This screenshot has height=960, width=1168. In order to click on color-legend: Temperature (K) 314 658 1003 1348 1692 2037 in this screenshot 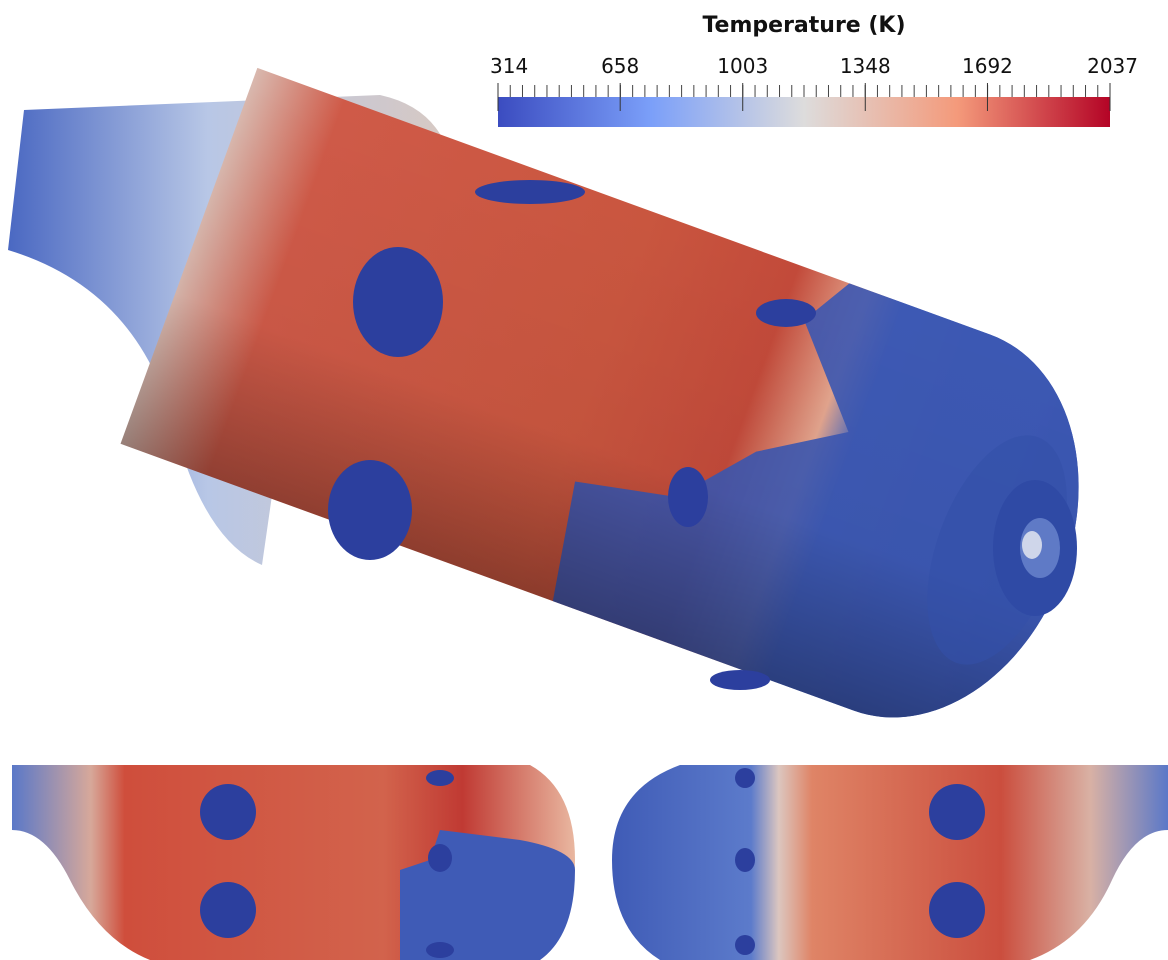, I will do `click(814, 70)`.